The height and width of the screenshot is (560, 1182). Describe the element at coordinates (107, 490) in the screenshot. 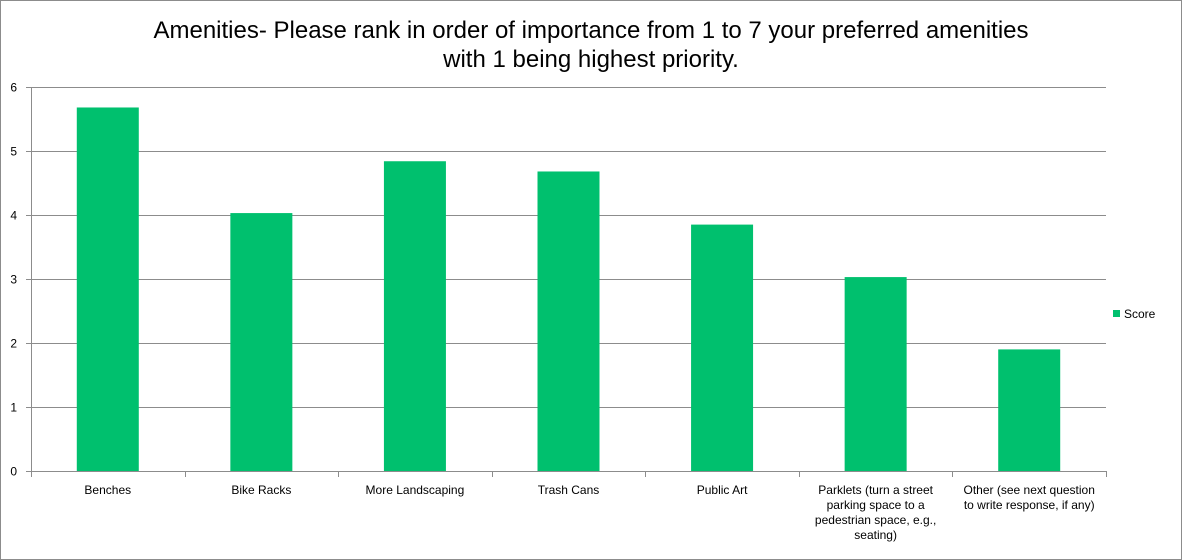

I see `x-category-label: Benches` at that location.